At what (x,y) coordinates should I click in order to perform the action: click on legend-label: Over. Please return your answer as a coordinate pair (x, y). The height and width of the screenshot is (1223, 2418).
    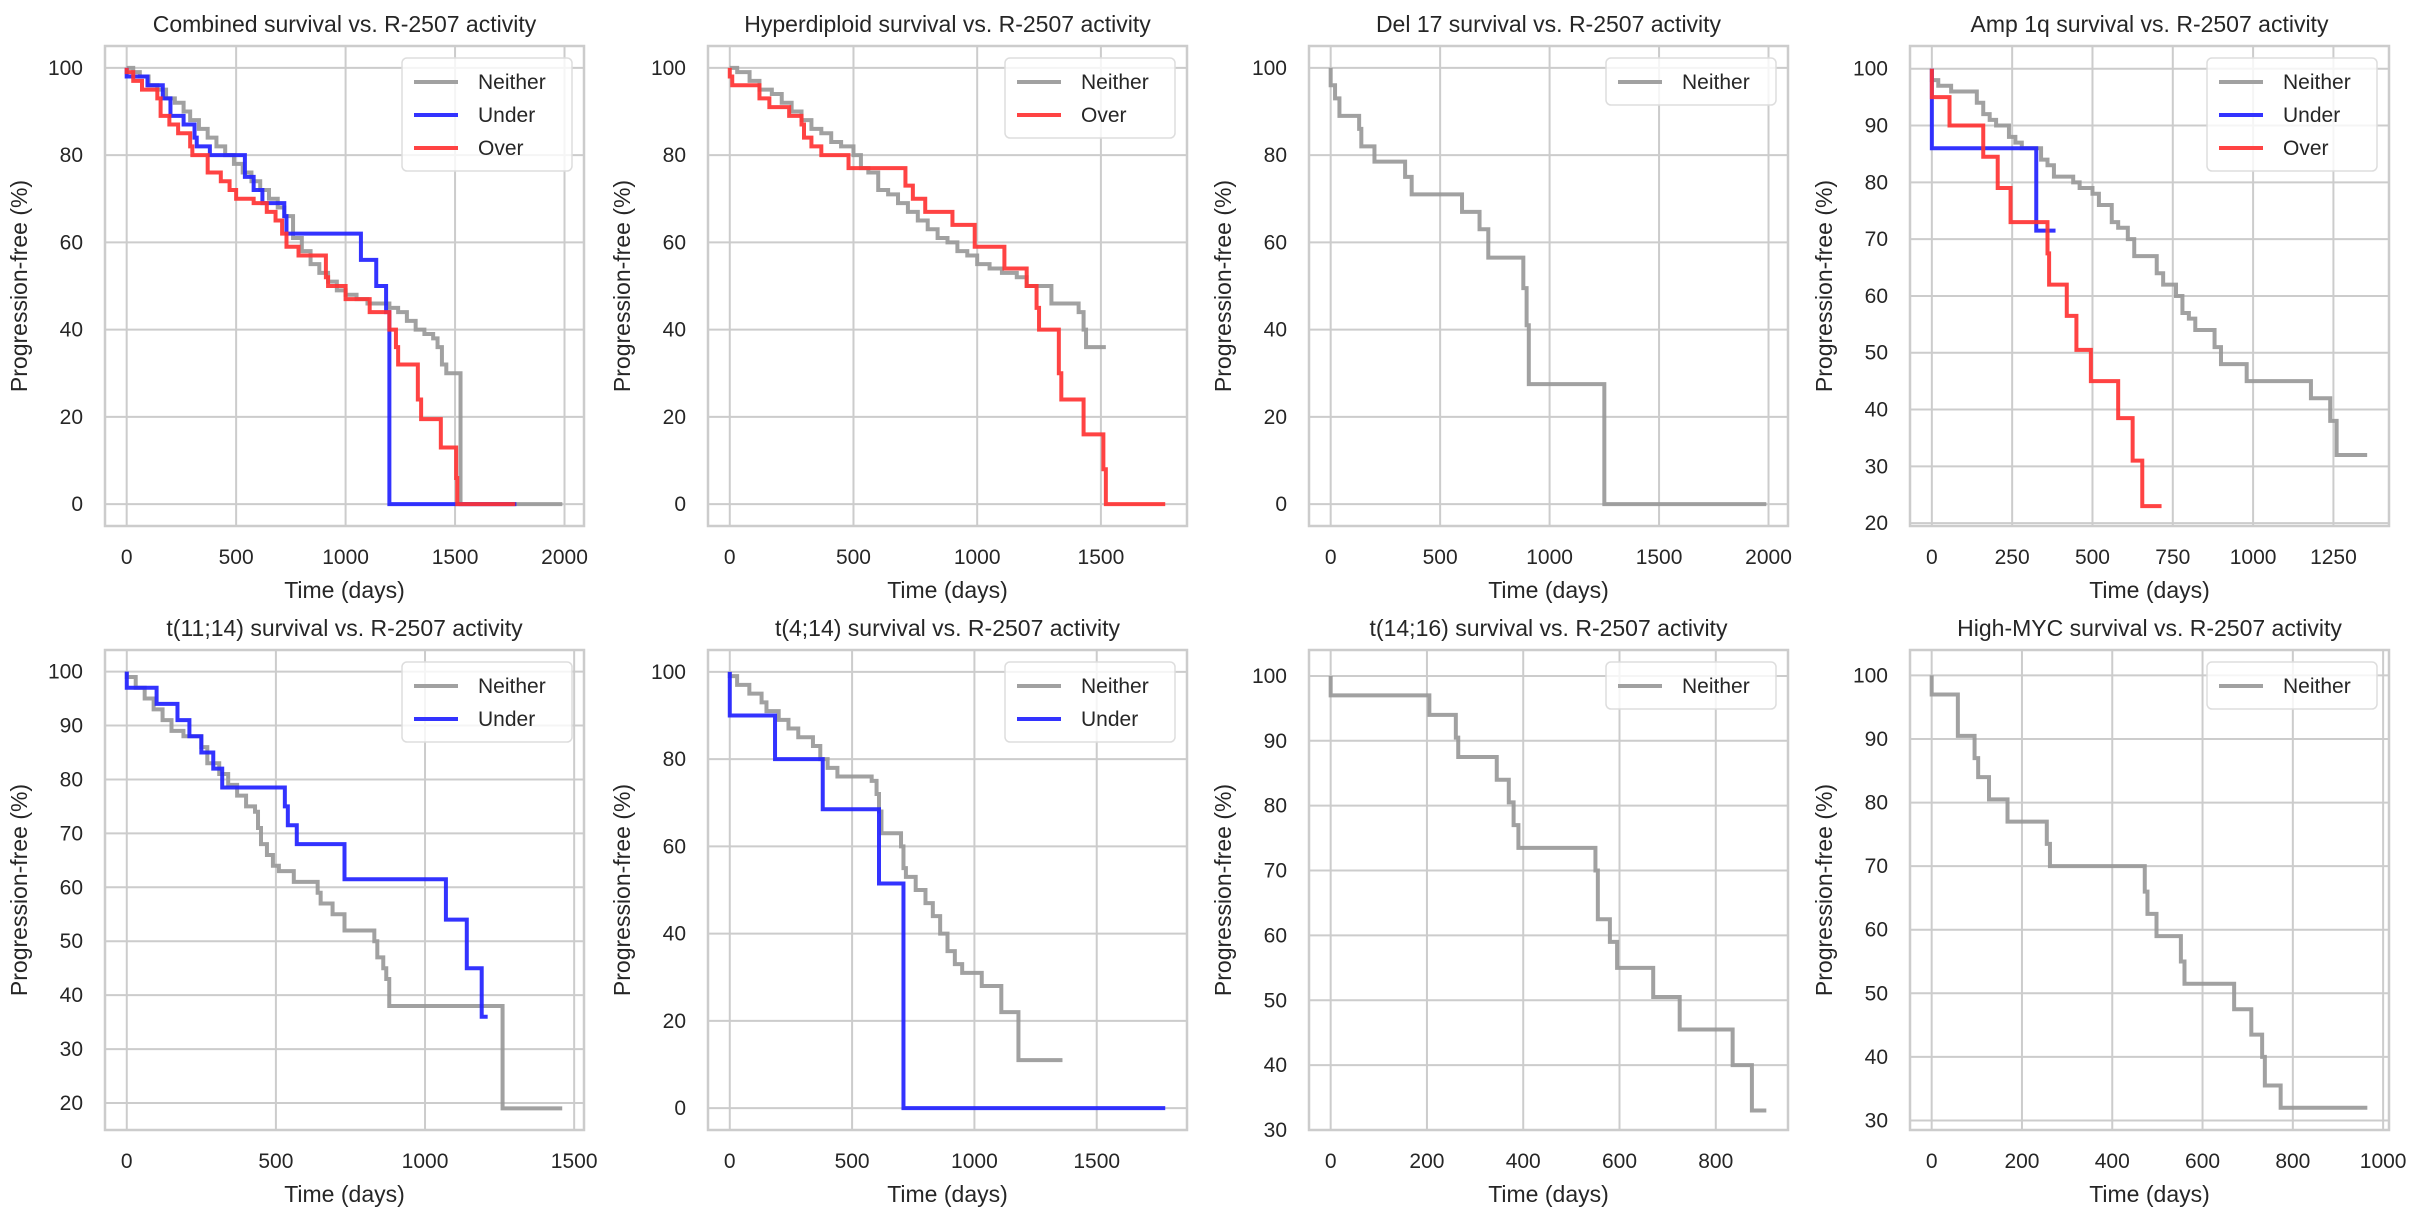
    Looking at the image, I should click on (501, 148).